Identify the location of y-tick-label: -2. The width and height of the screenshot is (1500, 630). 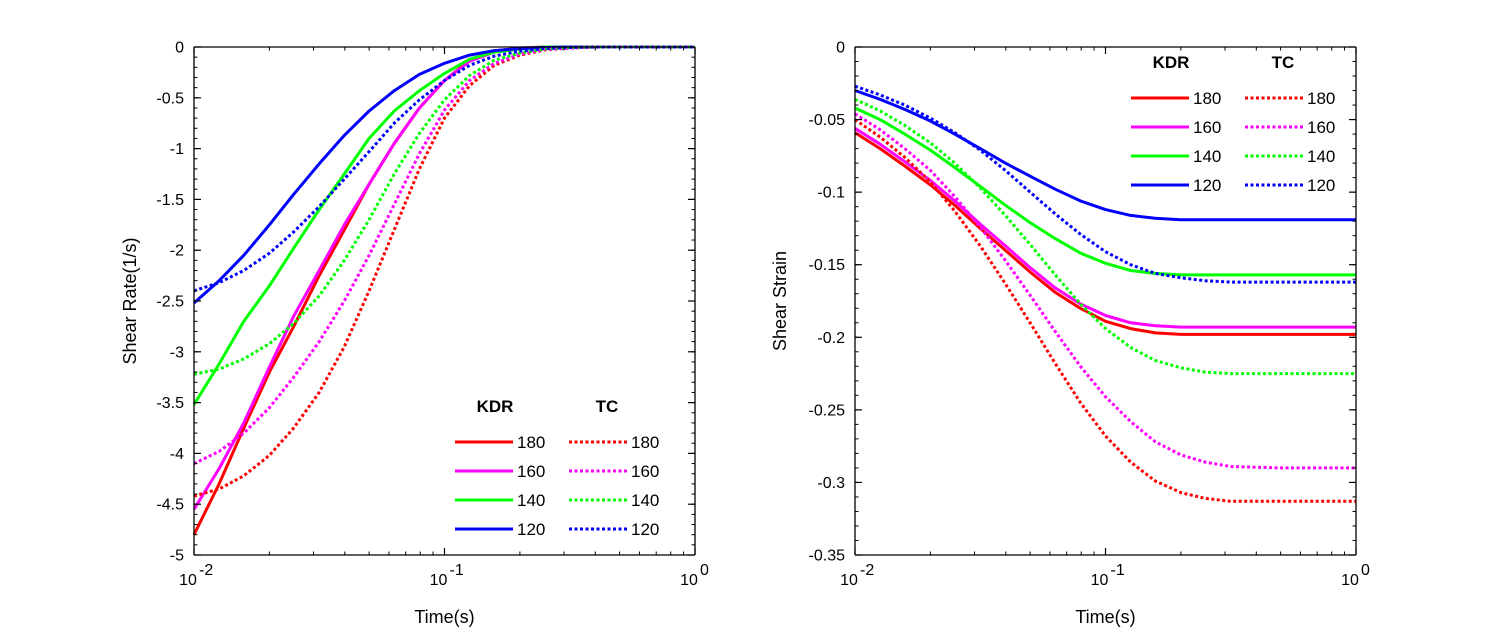
(177, 251).